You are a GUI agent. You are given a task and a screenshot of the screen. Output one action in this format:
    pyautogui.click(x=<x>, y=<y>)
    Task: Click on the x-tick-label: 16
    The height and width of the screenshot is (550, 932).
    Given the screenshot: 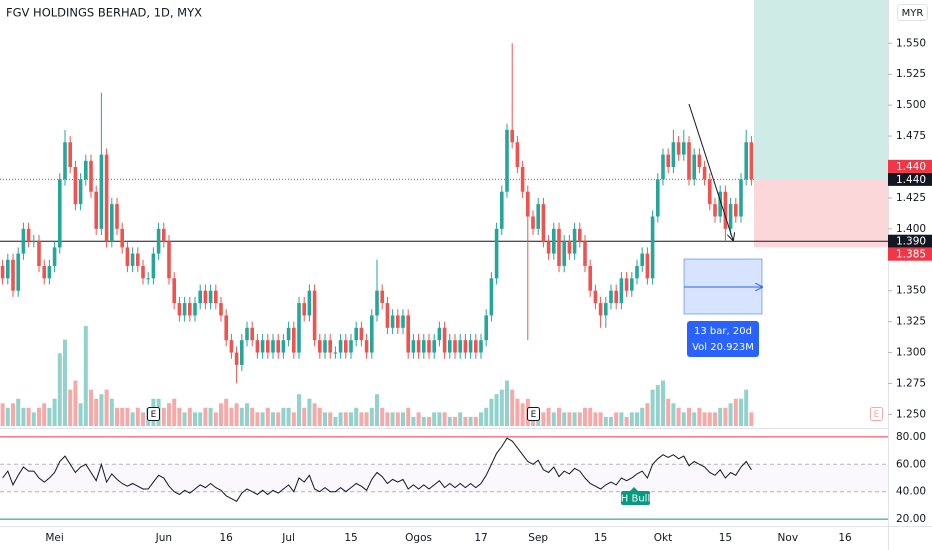 What is the action you would take?
    pyautogui.click(x=227, y=538)
    